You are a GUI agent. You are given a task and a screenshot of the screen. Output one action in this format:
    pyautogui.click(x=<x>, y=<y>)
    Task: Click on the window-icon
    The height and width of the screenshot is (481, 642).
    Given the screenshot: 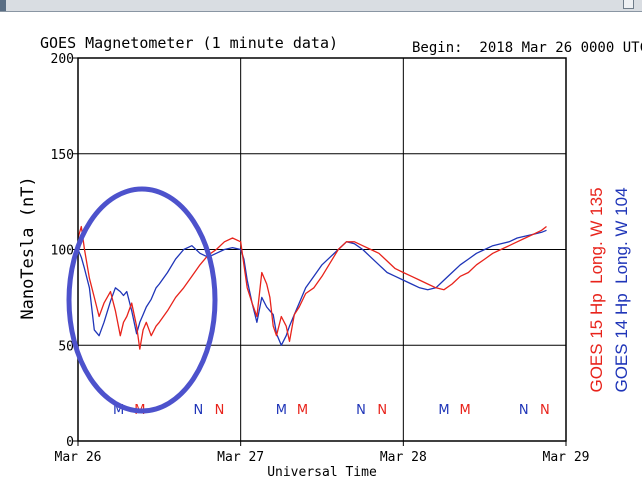 What is the action you would take?
    pyautogui.click(x=3, y=5)
    